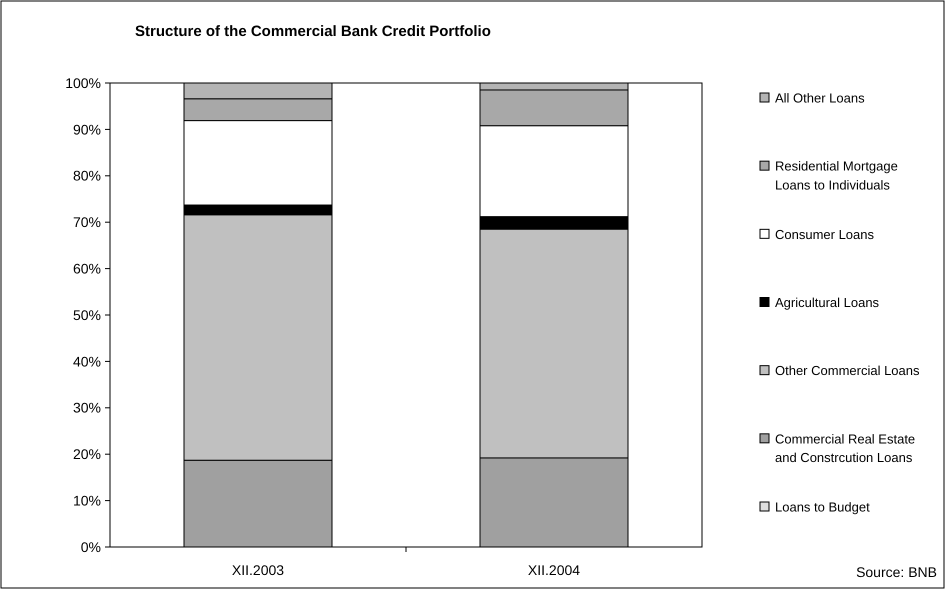  Describe the element at coordinates (822, 507) in the screenshot. I see `legend-label: Loans to Budget` at that location.